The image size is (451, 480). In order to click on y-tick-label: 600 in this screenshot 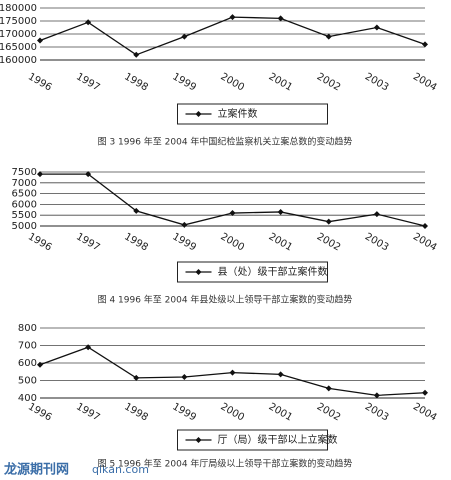, I will do `click(27, 363)`.